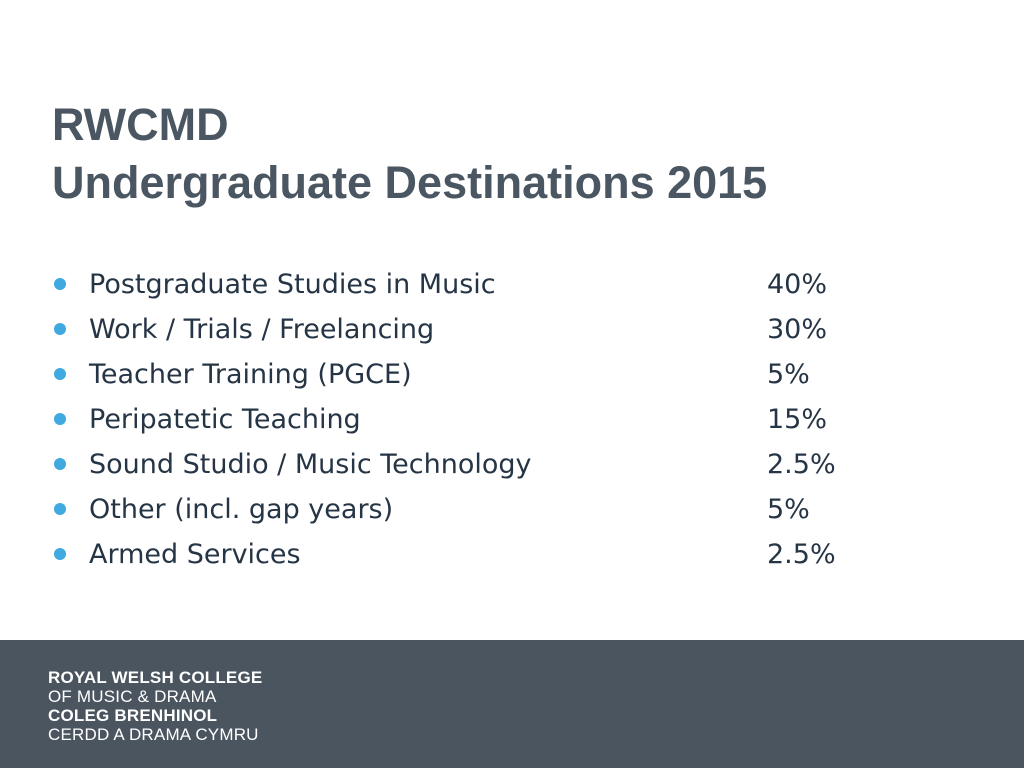 The height and width of the screenshot is (768, 1024). What do you see at coordinates (502, 554) in the screenshot?
I see `list-item: Armed Services 2.5%` at bounding box center [502, 554].